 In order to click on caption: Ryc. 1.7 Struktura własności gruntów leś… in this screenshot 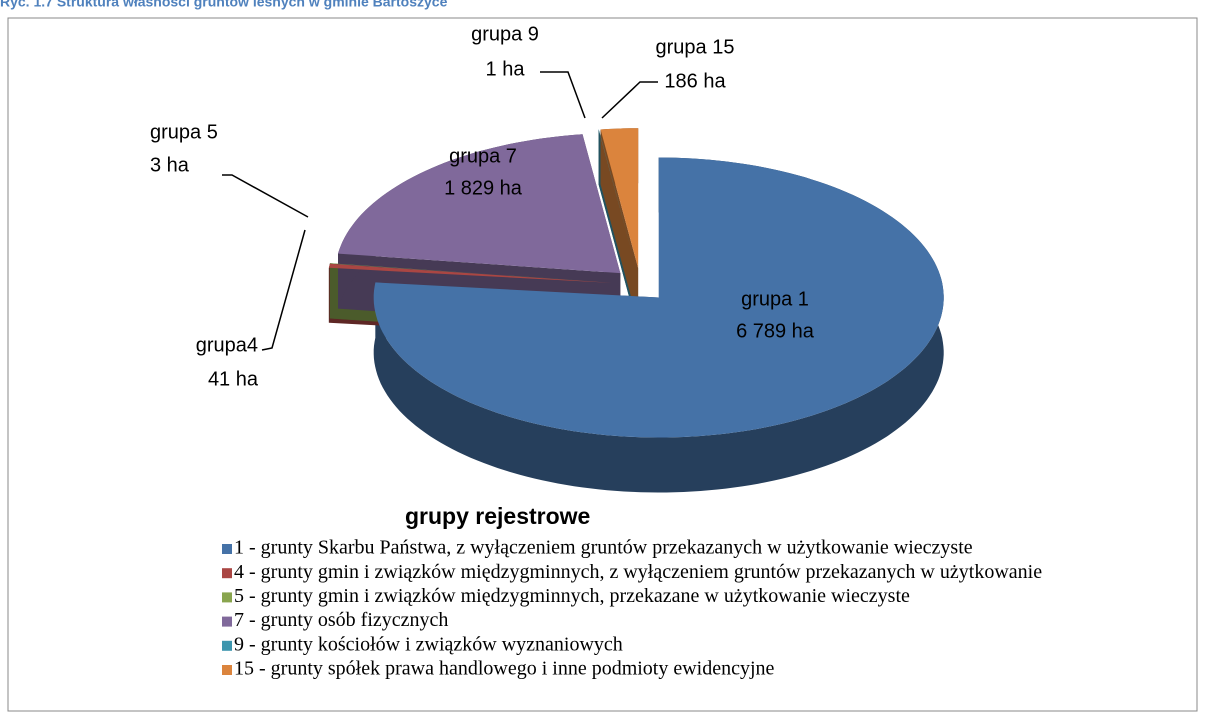, I will do `click(224, 5)`.